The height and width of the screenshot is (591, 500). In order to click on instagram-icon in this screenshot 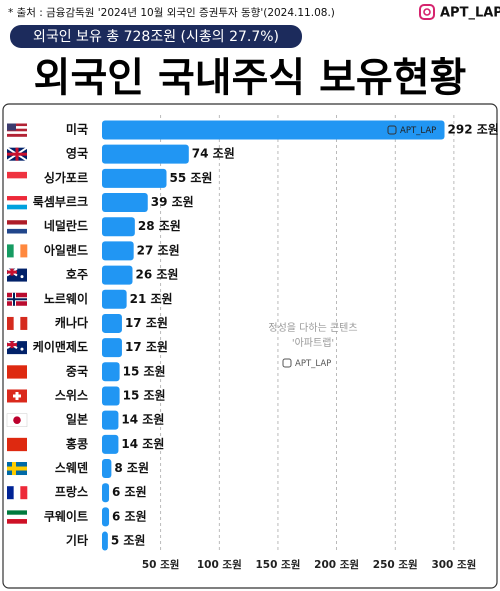, I will do `click(427, 12)`.